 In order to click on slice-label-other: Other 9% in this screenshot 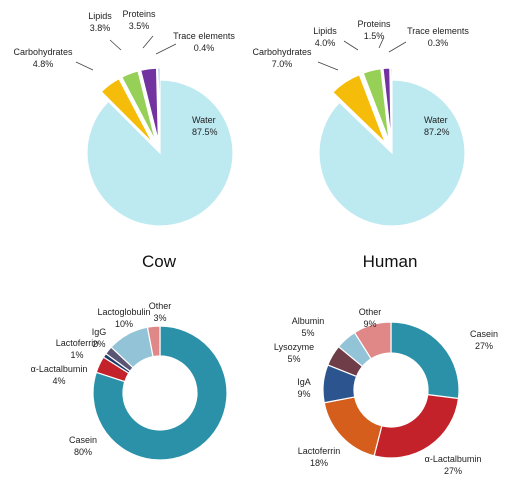, I will do `click(370, 318)`.